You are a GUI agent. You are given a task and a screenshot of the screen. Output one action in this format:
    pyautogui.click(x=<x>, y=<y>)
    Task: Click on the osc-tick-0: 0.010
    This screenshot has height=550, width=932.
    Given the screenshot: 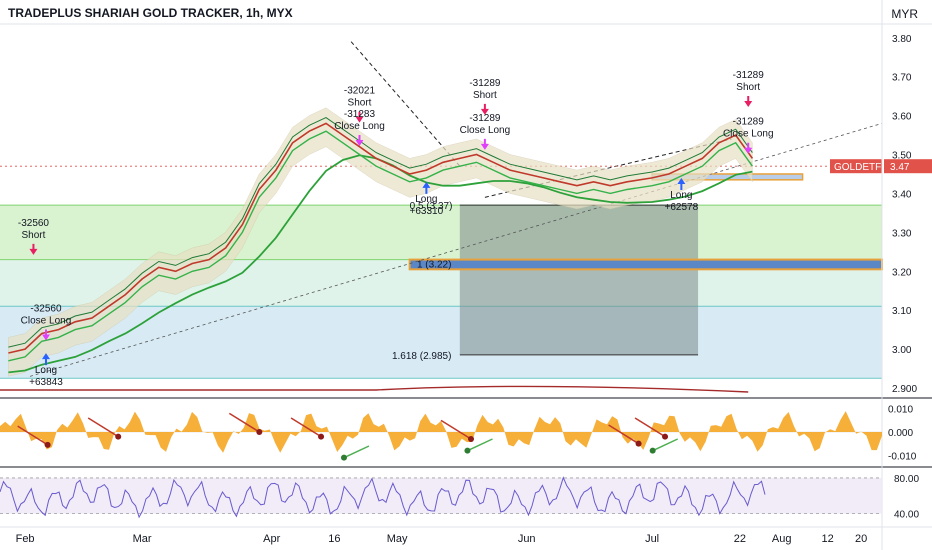 What is the action you would take?
    pyautogui.click(x=900, y=410)
    